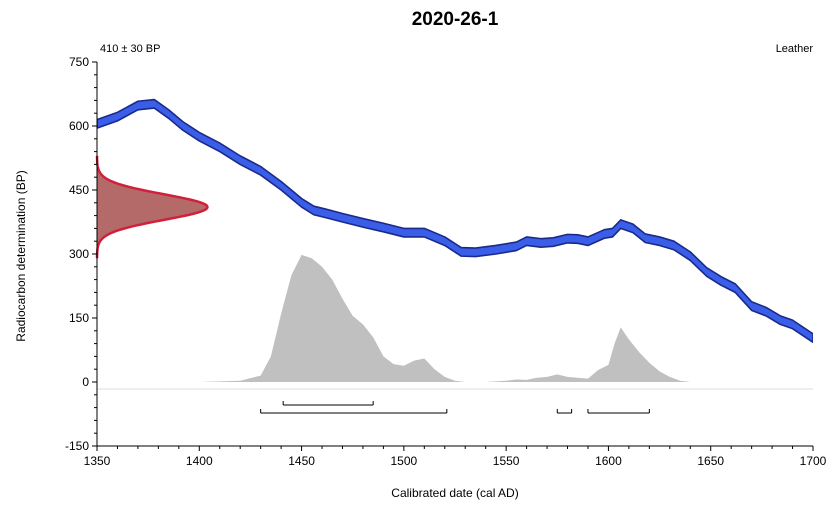 This screenshot has width=833, height=505. I want to click on y-tick-label: 750, so click(79, 62).